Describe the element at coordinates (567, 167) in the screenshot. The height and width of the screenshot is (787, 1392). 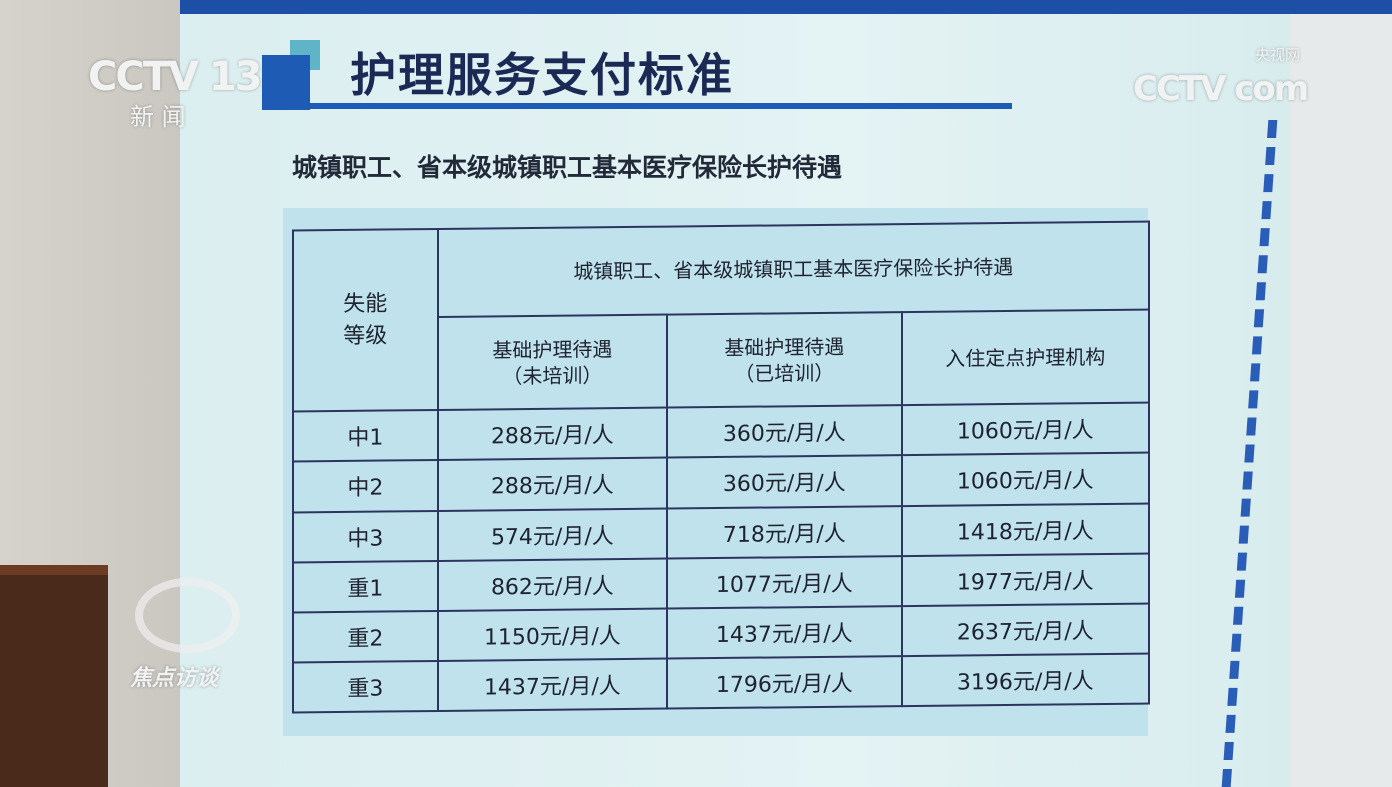
I see `poster-subtitle: 城镇职工、省本级城镇职工基本医疗保险长护待遇` at that location.